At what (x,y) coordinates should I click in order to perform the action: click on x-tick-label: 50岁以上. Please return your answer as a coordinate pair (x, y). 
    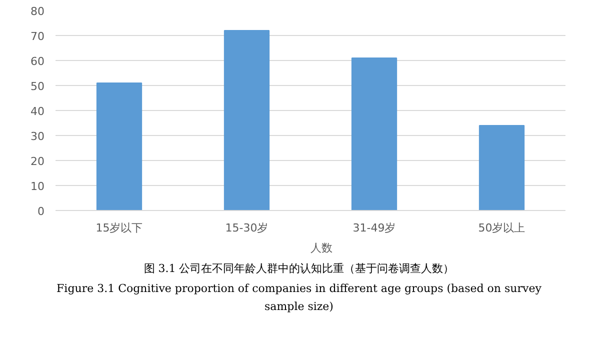
    Looking at the image, I should click on (502, 228).